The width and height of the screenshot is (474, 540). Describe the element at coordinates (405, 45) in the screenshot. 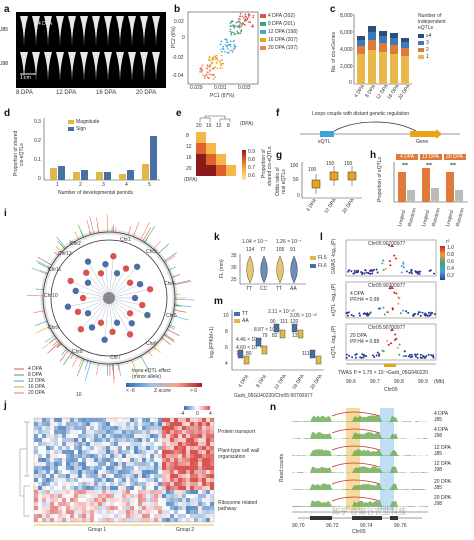

I see `c-bar-segment` at that location.